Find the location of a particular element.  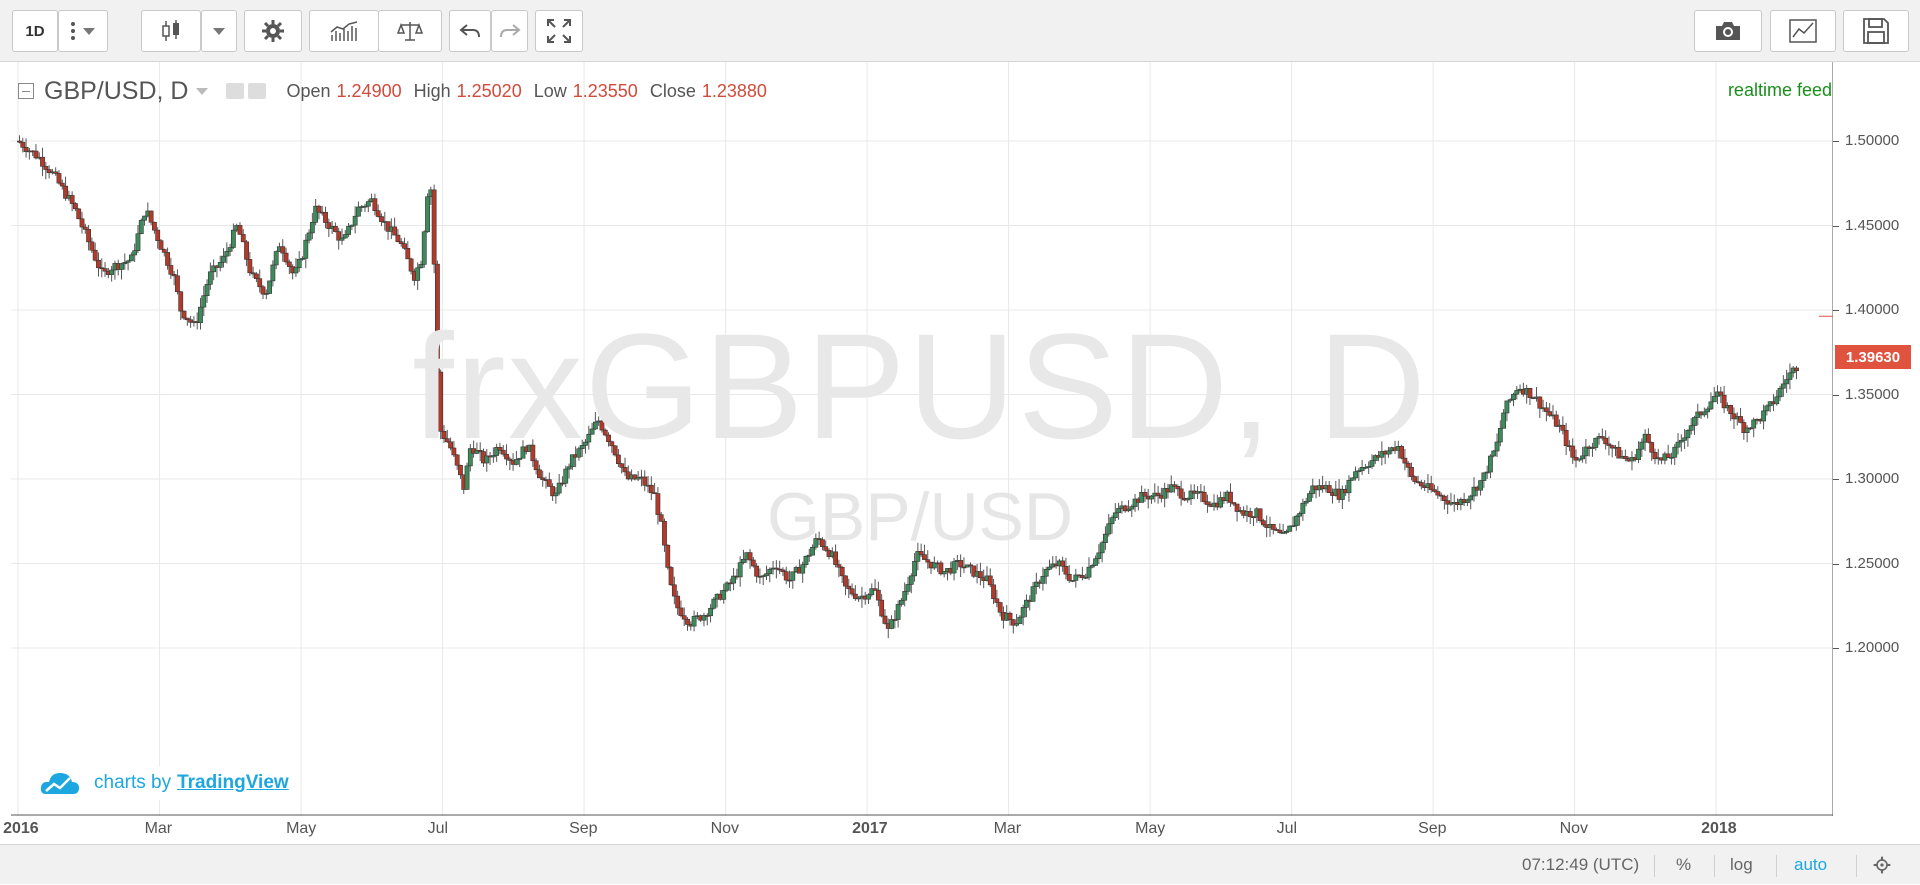

tradingview-link: TradingView is located at coordinates (233, 782).